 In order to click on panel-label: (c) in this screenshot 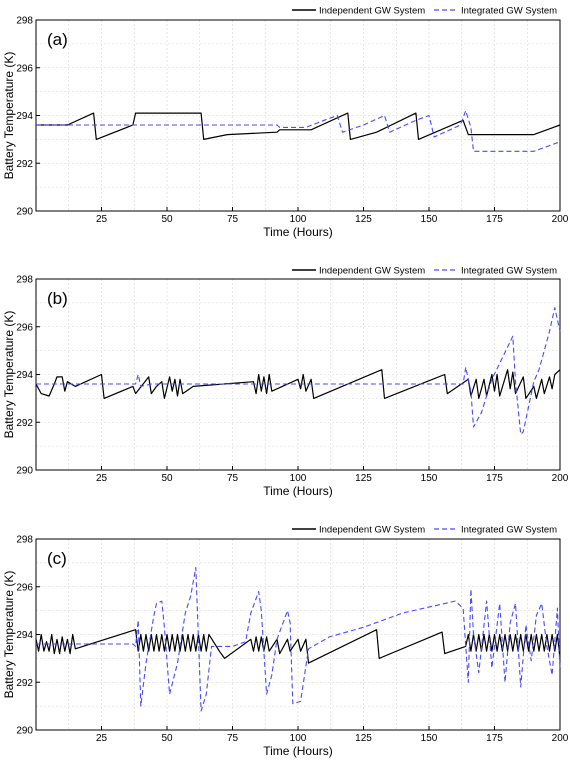, I will do `click(57, 558)`.